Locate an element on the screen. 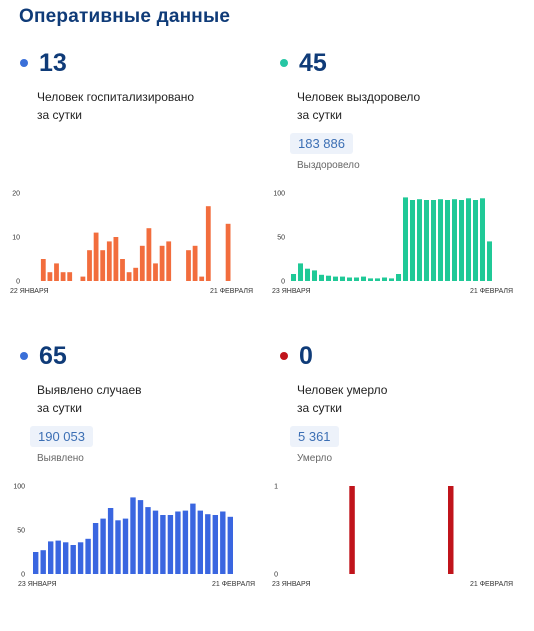 The image size is (534, 631). recovered-value-row: 45 is located at coordinates (303, 63).